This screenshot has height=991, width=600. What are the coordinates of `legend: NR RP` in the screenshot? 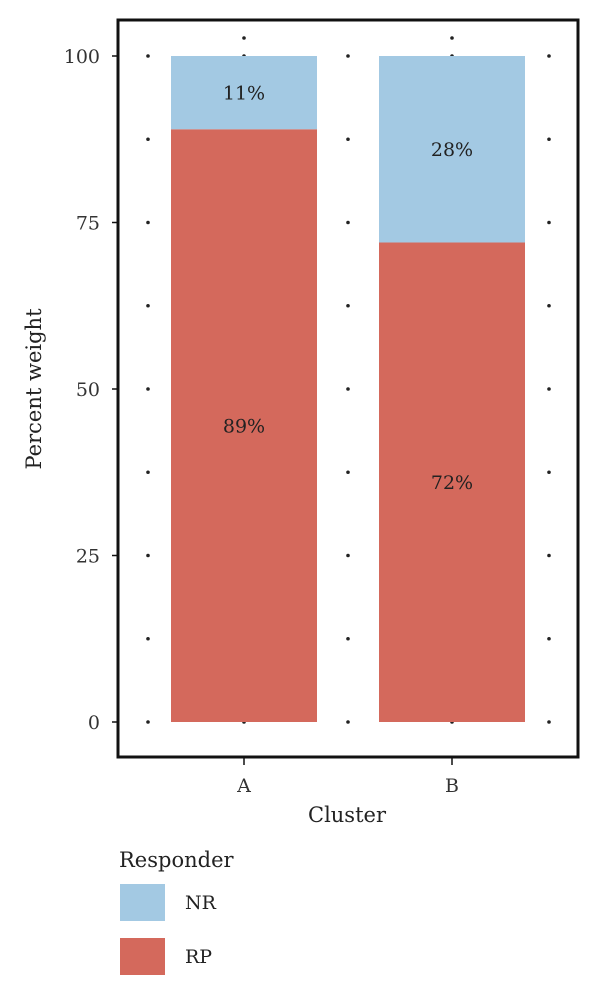 It's located at (168, 929).